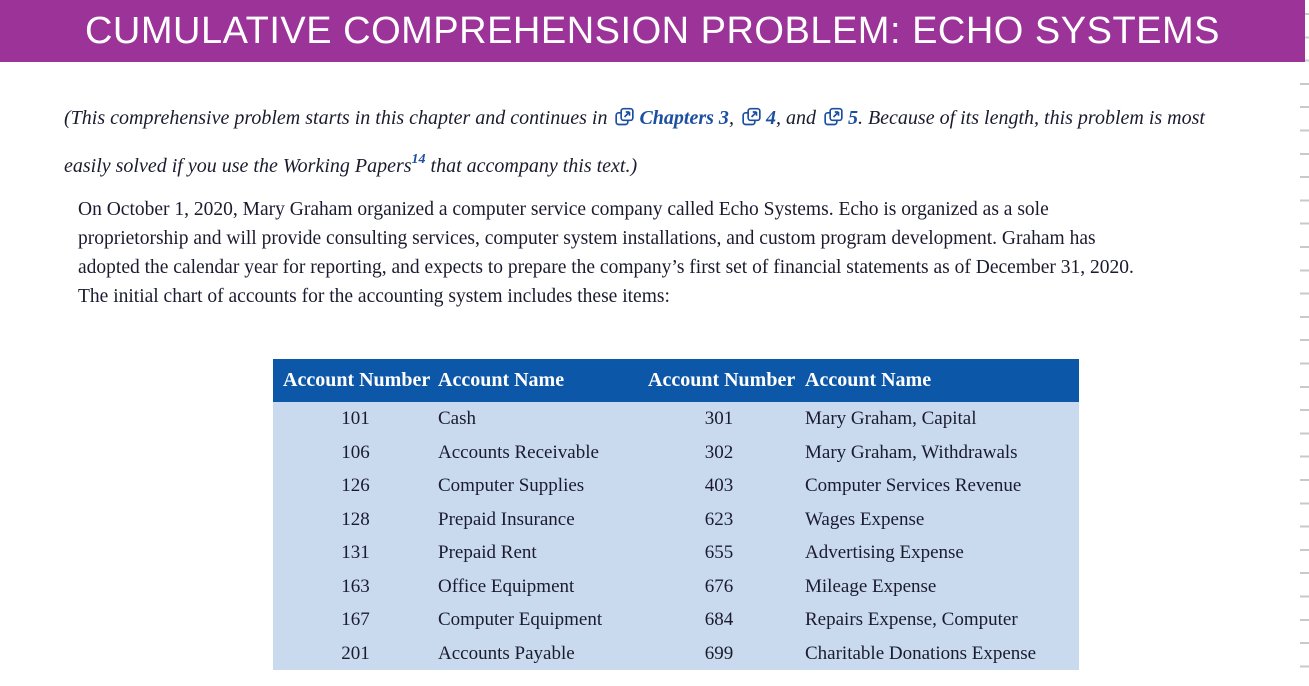 This screenshot has height=686, width=1309. I want to click on account-name-cell: Charitable Donations Expense, so click(921, 653).